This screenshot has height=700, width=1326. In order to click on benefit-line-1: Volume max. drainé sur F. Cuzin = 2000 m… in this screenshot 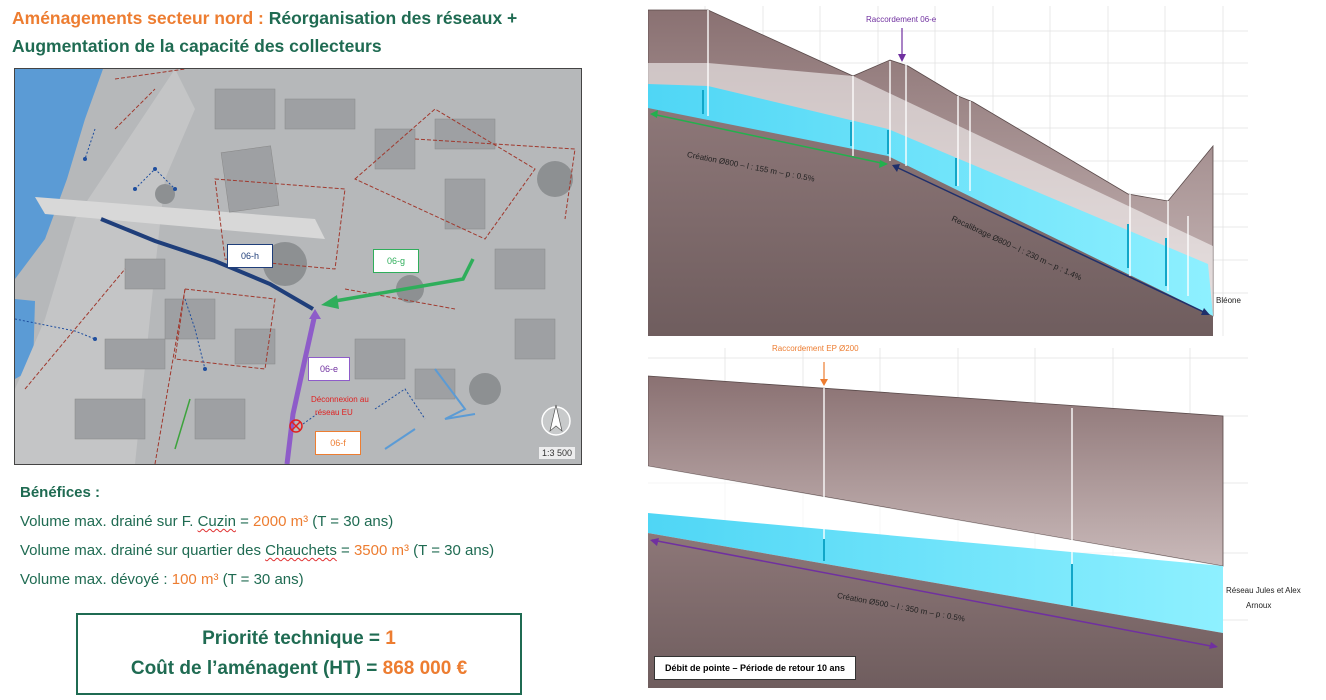, I will do `click(207, 521)`.